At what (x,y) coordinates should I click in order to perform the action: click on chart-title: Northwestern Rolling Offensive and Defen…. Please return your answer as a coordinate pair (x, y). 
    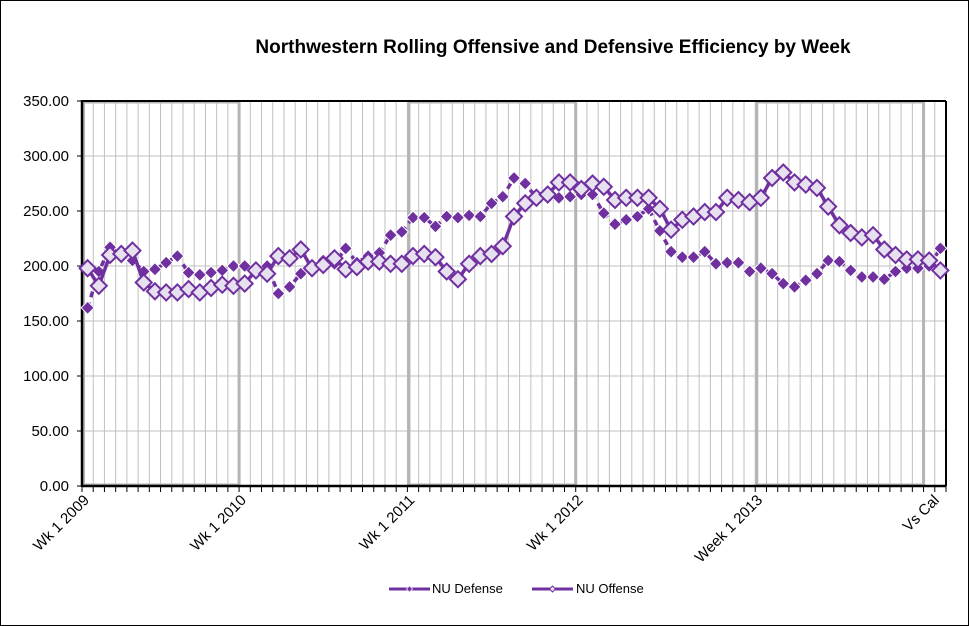
    Looking at the image, I should click on (553, 47).